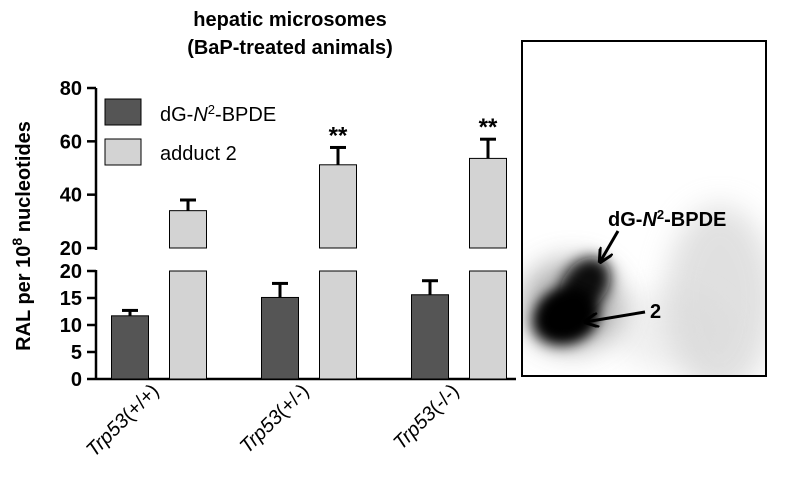 This screenshot has height=498, width=786. Describe the element at coordinates (289, 20) in the screenshot. I see `chart-title-line1: hepatic microsomes` at that location.